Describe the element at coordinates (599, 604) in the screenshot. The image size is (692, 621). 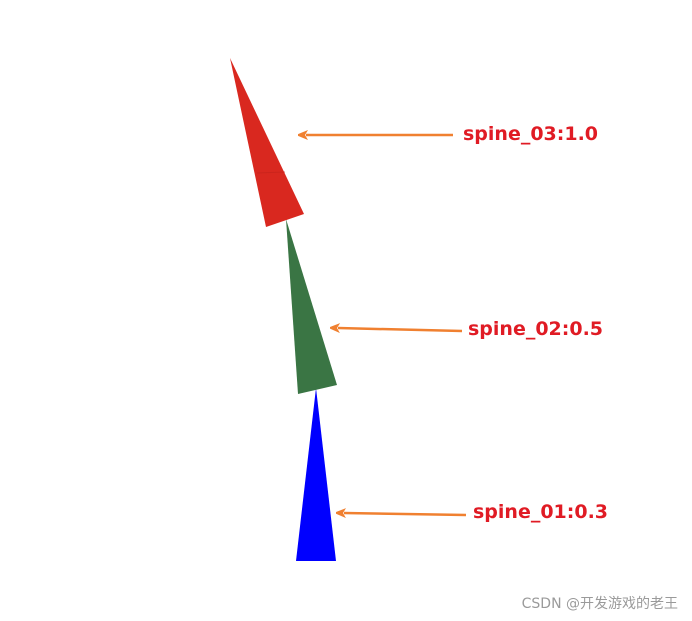
I see `watermark: CSDN @开发游戏的老王` at that location.